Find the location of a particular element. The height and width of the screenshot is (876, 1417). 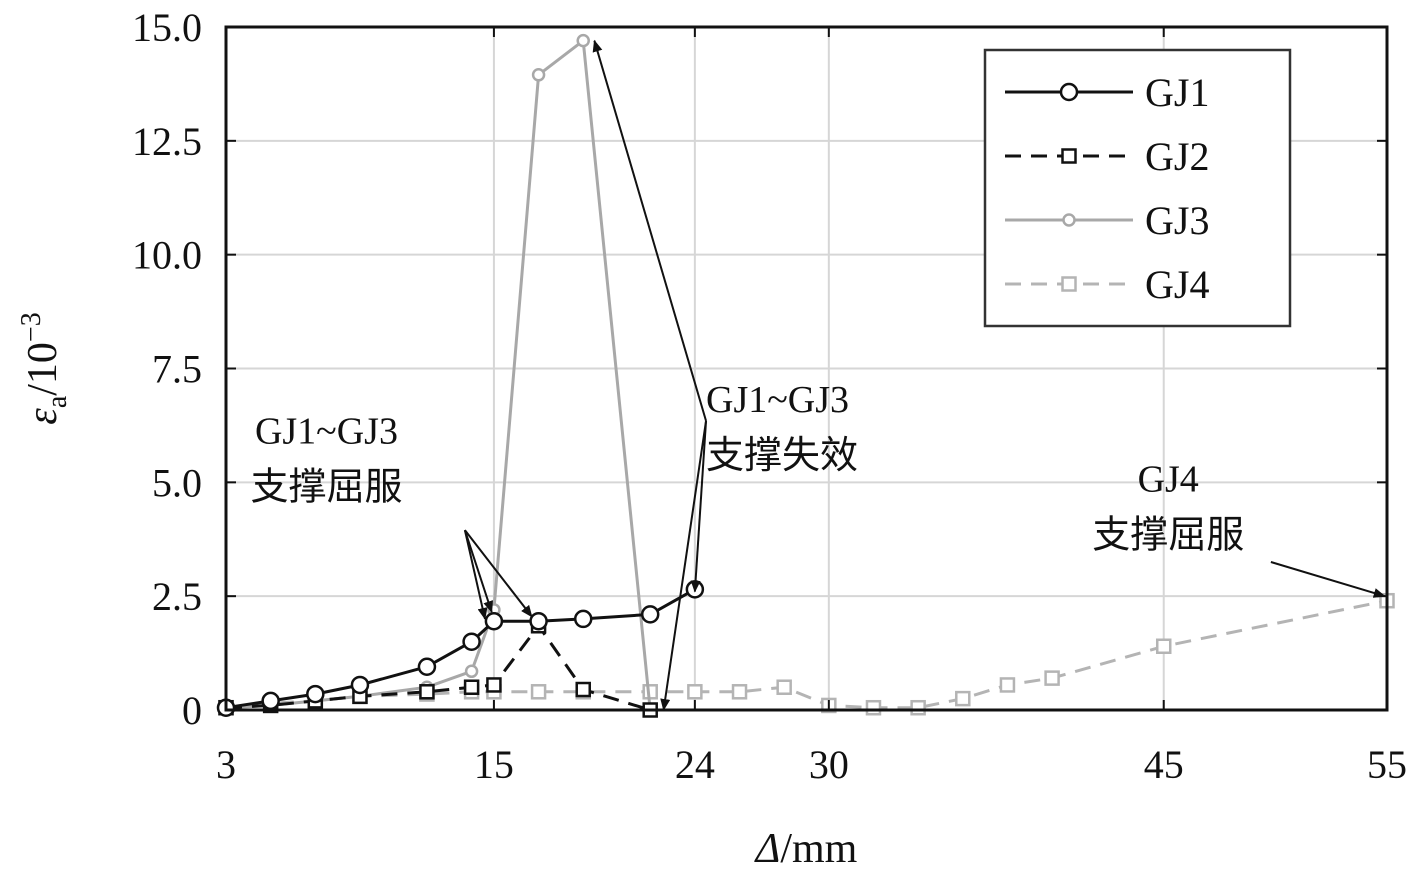

legend-label: GJ4 is located at coordinates (1177, 284).